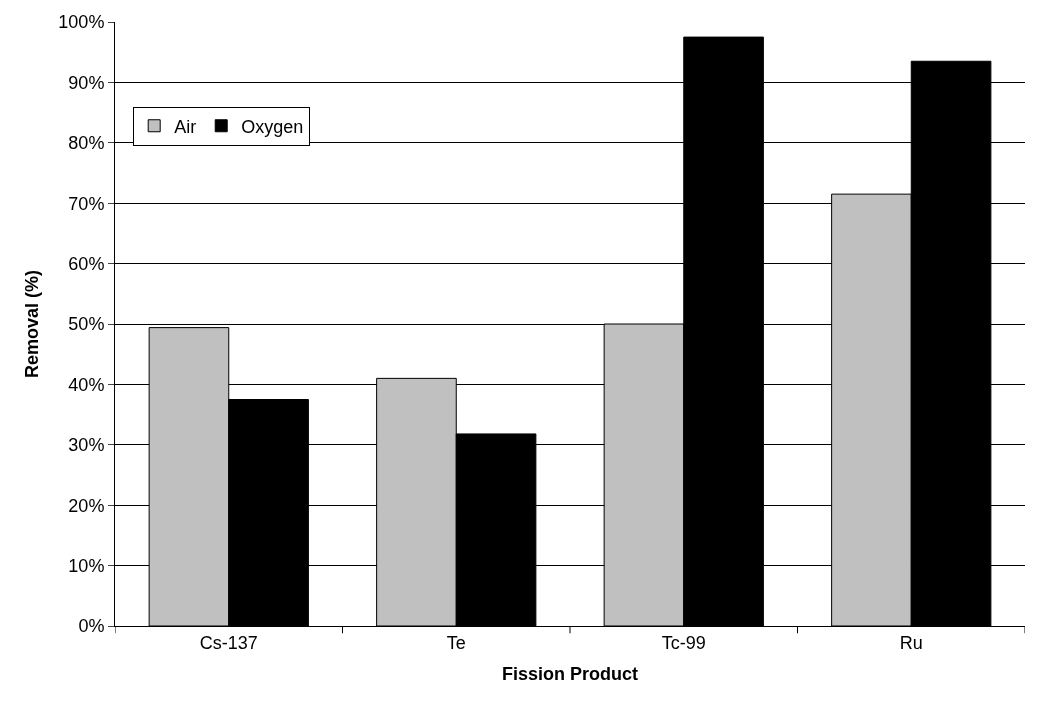  Describe the element at coordinates (228, 642) in the screenshot. I see `x-tick-label: Cs-137` at that location.